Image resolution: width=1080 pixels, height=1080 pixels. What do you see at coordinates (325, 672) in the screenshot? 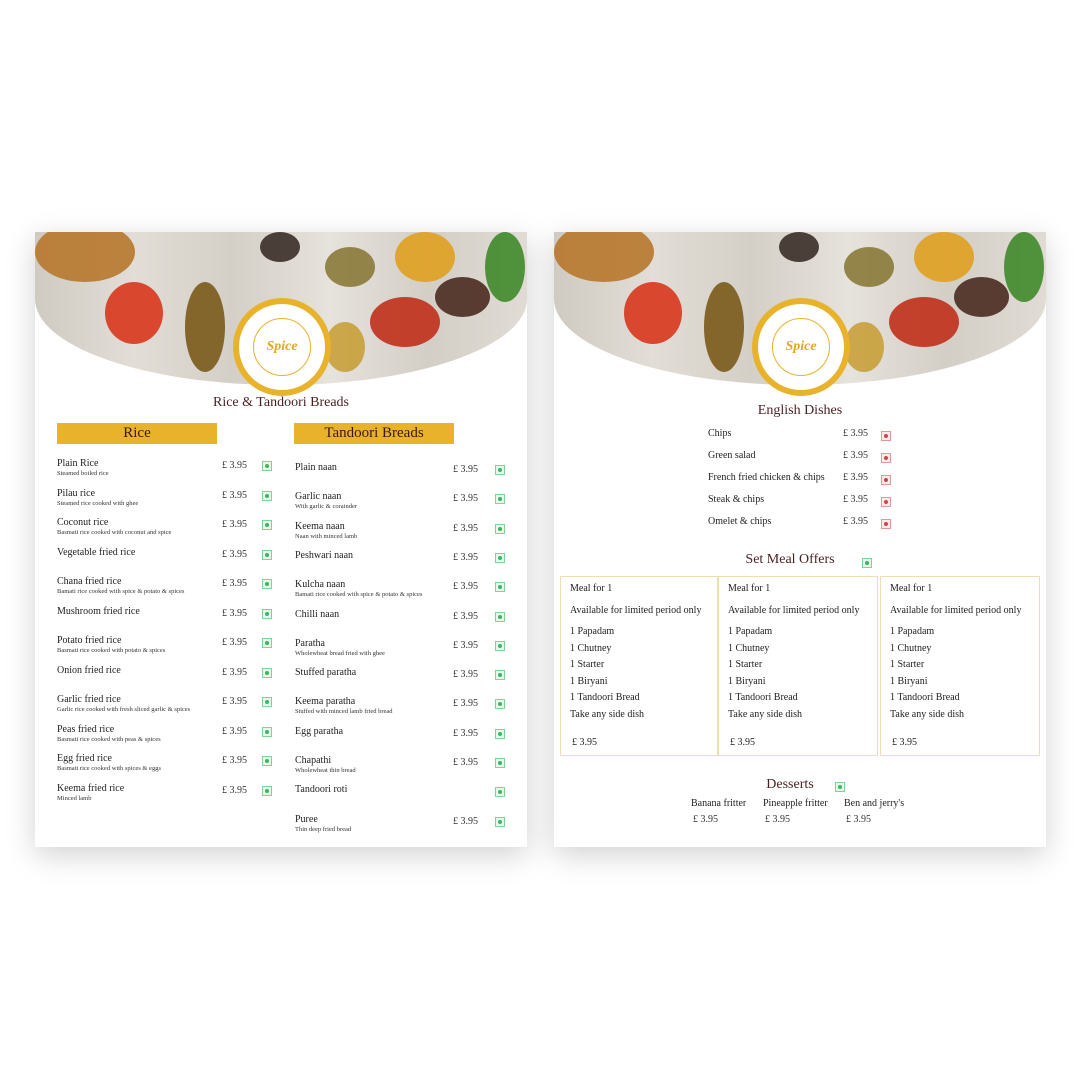
I see `menu-item: Stuffed paratha` at bounding box center [325, 672].